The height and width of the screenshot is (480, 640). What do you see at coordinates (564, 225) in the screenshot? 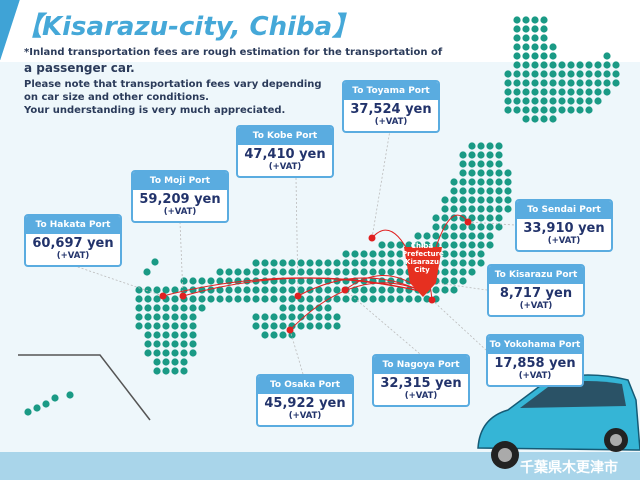
I see `port-card-sendai: To Sendai Port 33,910 yen (+VAT)` at bounding box center [564, 225].